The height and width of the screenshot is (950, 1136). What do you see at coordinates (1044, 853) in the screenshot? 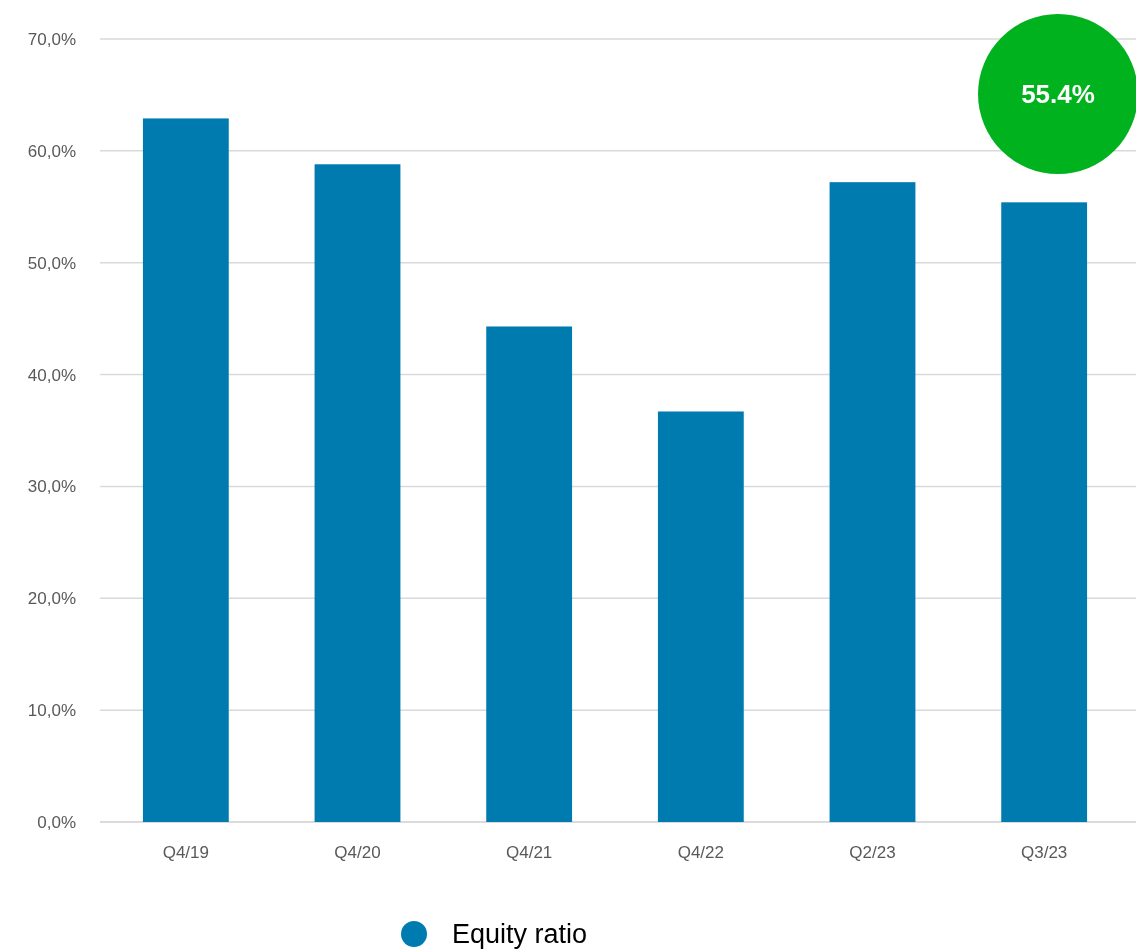
I see `x-tick-label: Q3/23` at bounding box center [1044, 853].